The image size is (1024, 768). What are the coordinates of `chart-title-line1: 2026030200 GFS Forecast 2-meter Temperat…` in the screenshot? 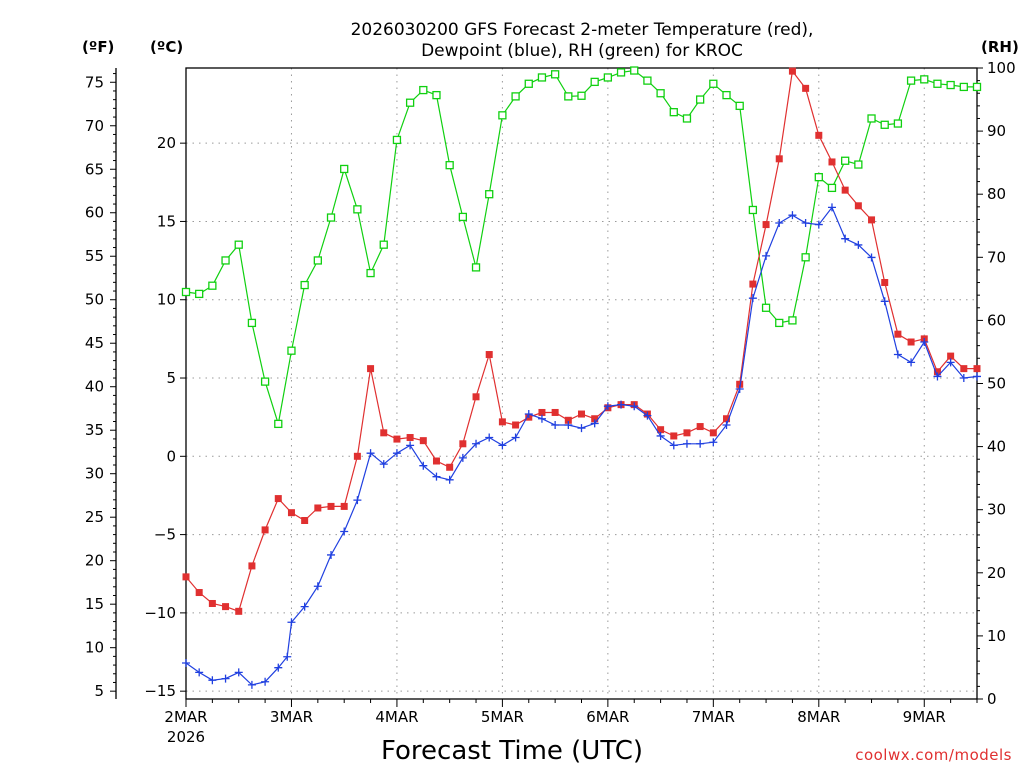 It's located at (582, 30).